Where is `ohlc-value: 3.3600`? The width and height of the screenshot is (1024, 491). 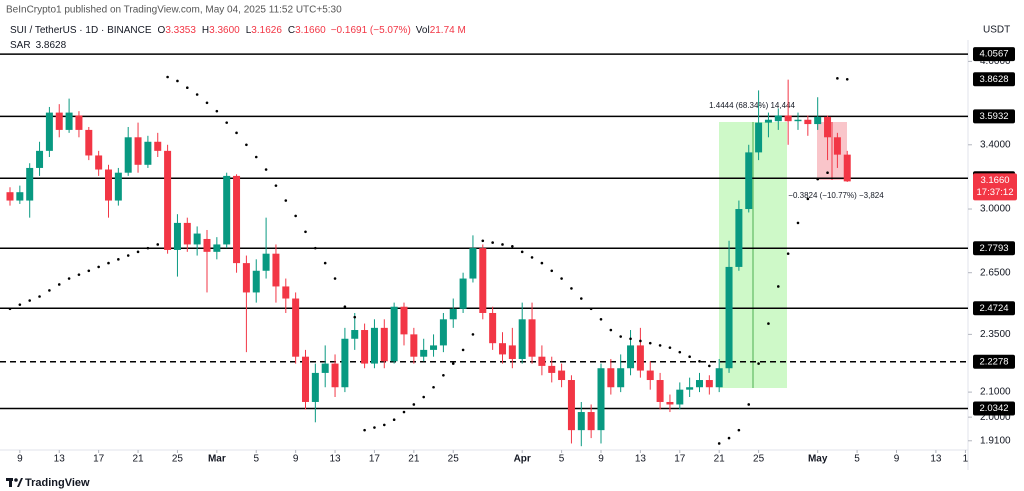 ohlc-value: 3.3600 is located at coordinates (224, 30).